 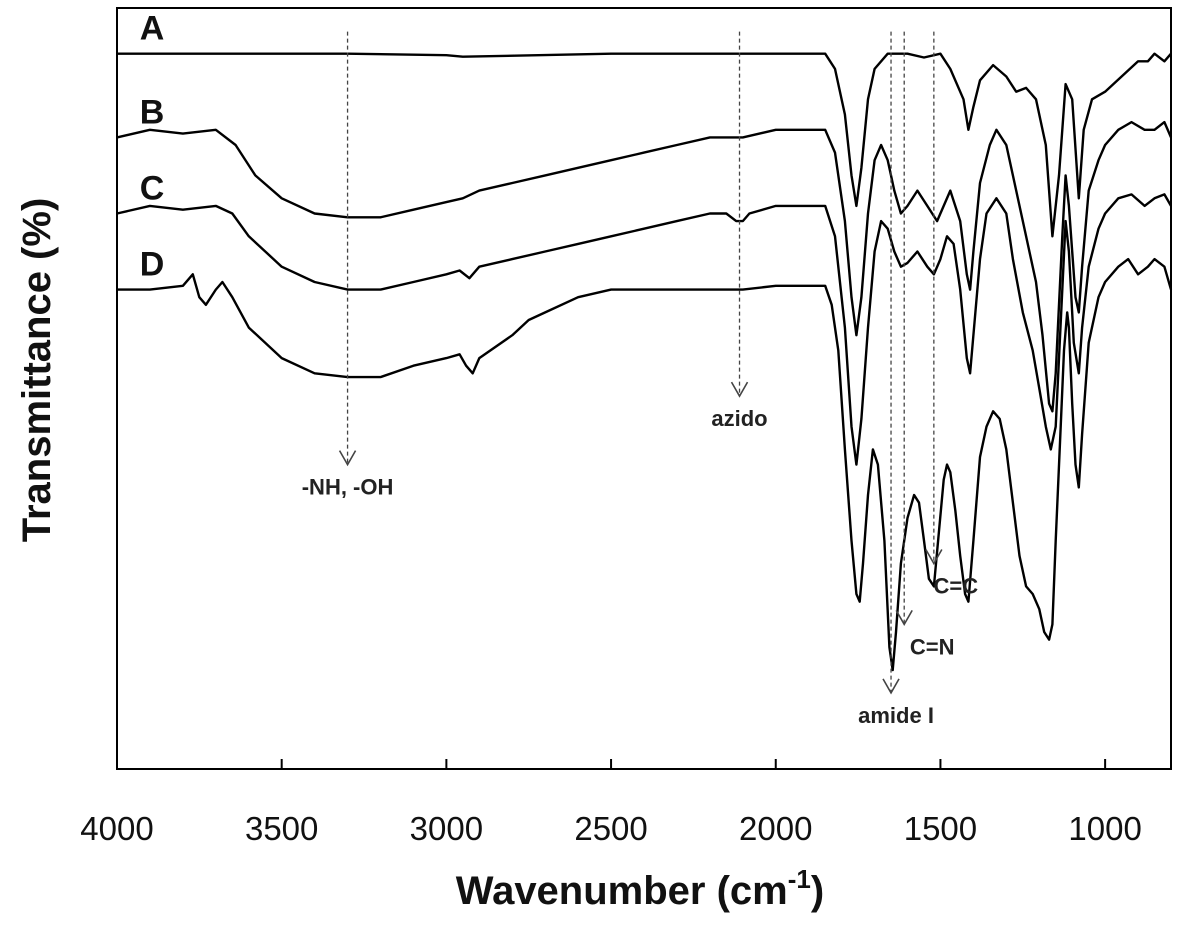 I want to click on y-axis-title: Transmittance (%), so click(x=37, y=370).